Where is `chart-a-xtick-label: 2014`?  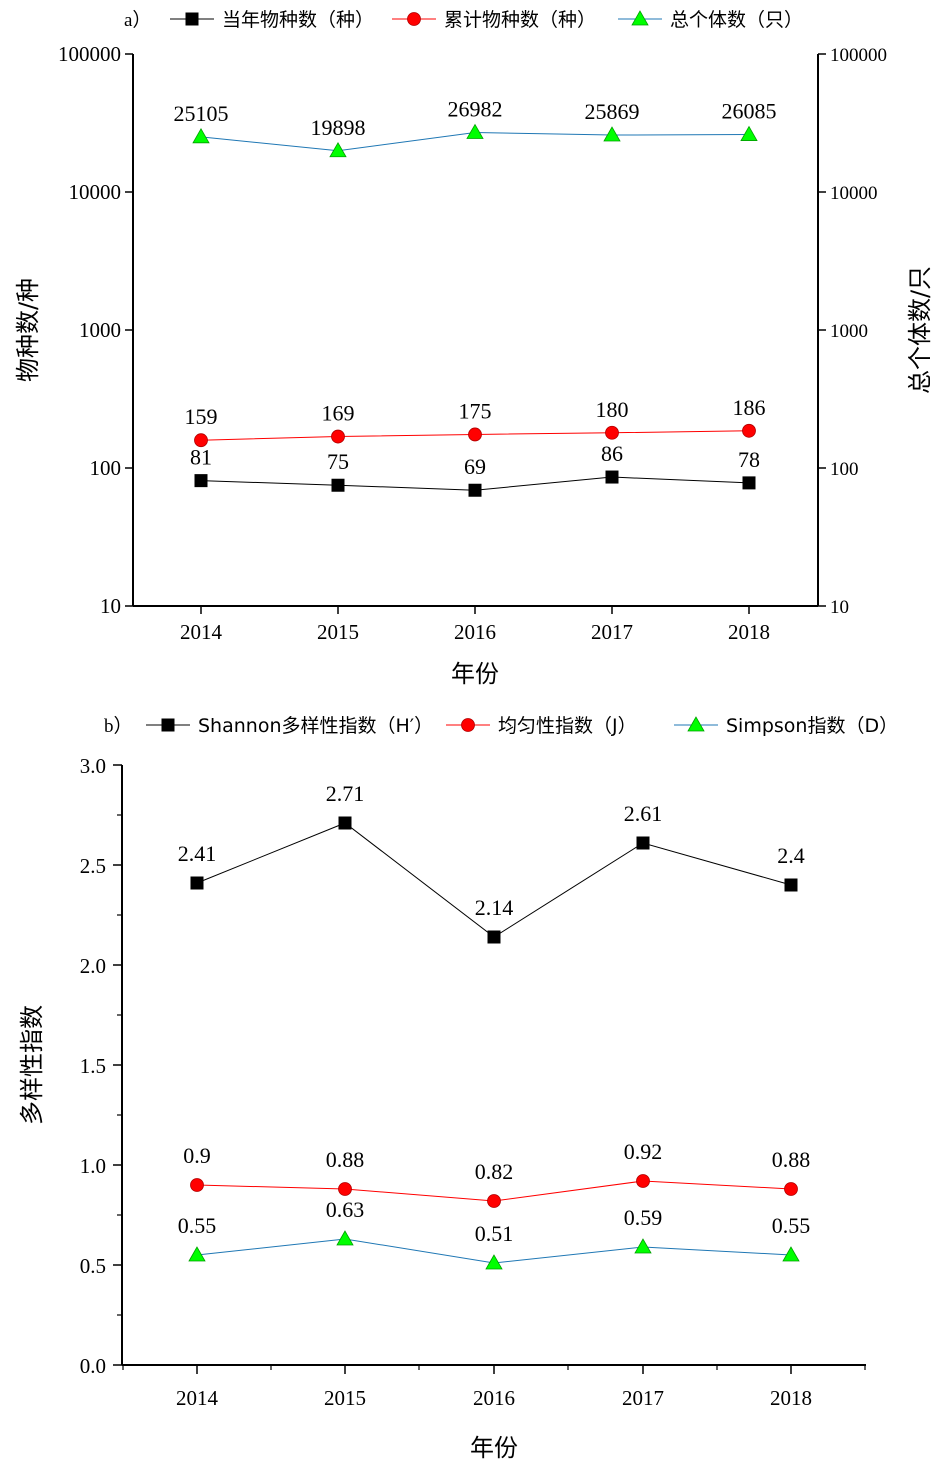 chart-a-xtick-label: 2014 is located at coordinates (201, 632).